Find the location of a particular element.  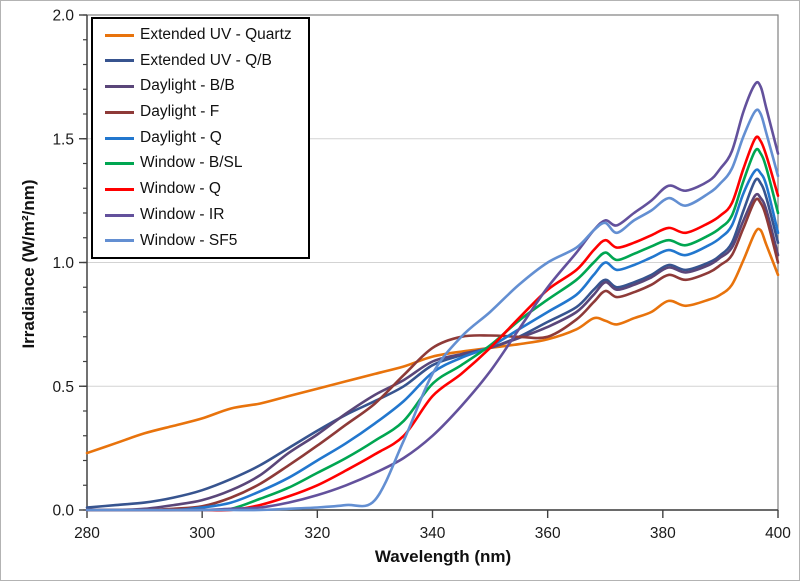

legend-item: Window - IR is located at coordinates (202, 215).